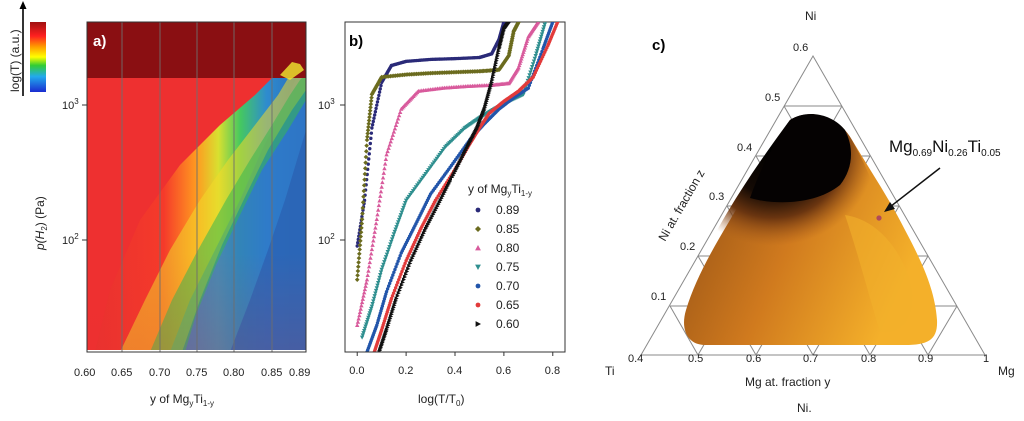 Image resolution: width=1024 pixels, height=421 pixels. I want to click on legend-marker-0.60, so click(478, 324).